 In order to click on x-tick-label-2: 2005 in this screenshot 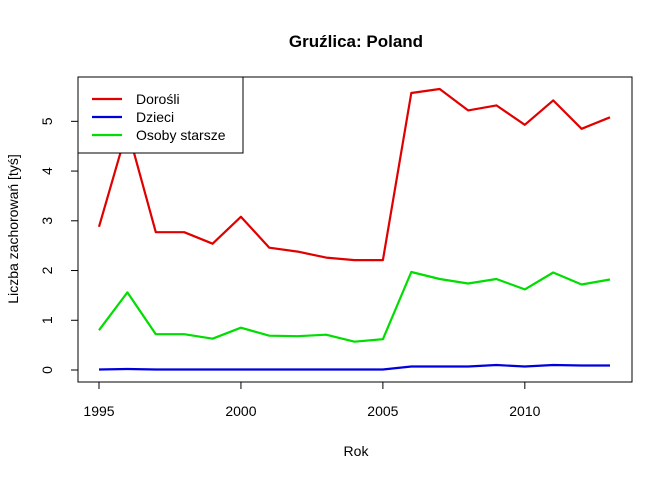, I will do `click(382, 411)`.